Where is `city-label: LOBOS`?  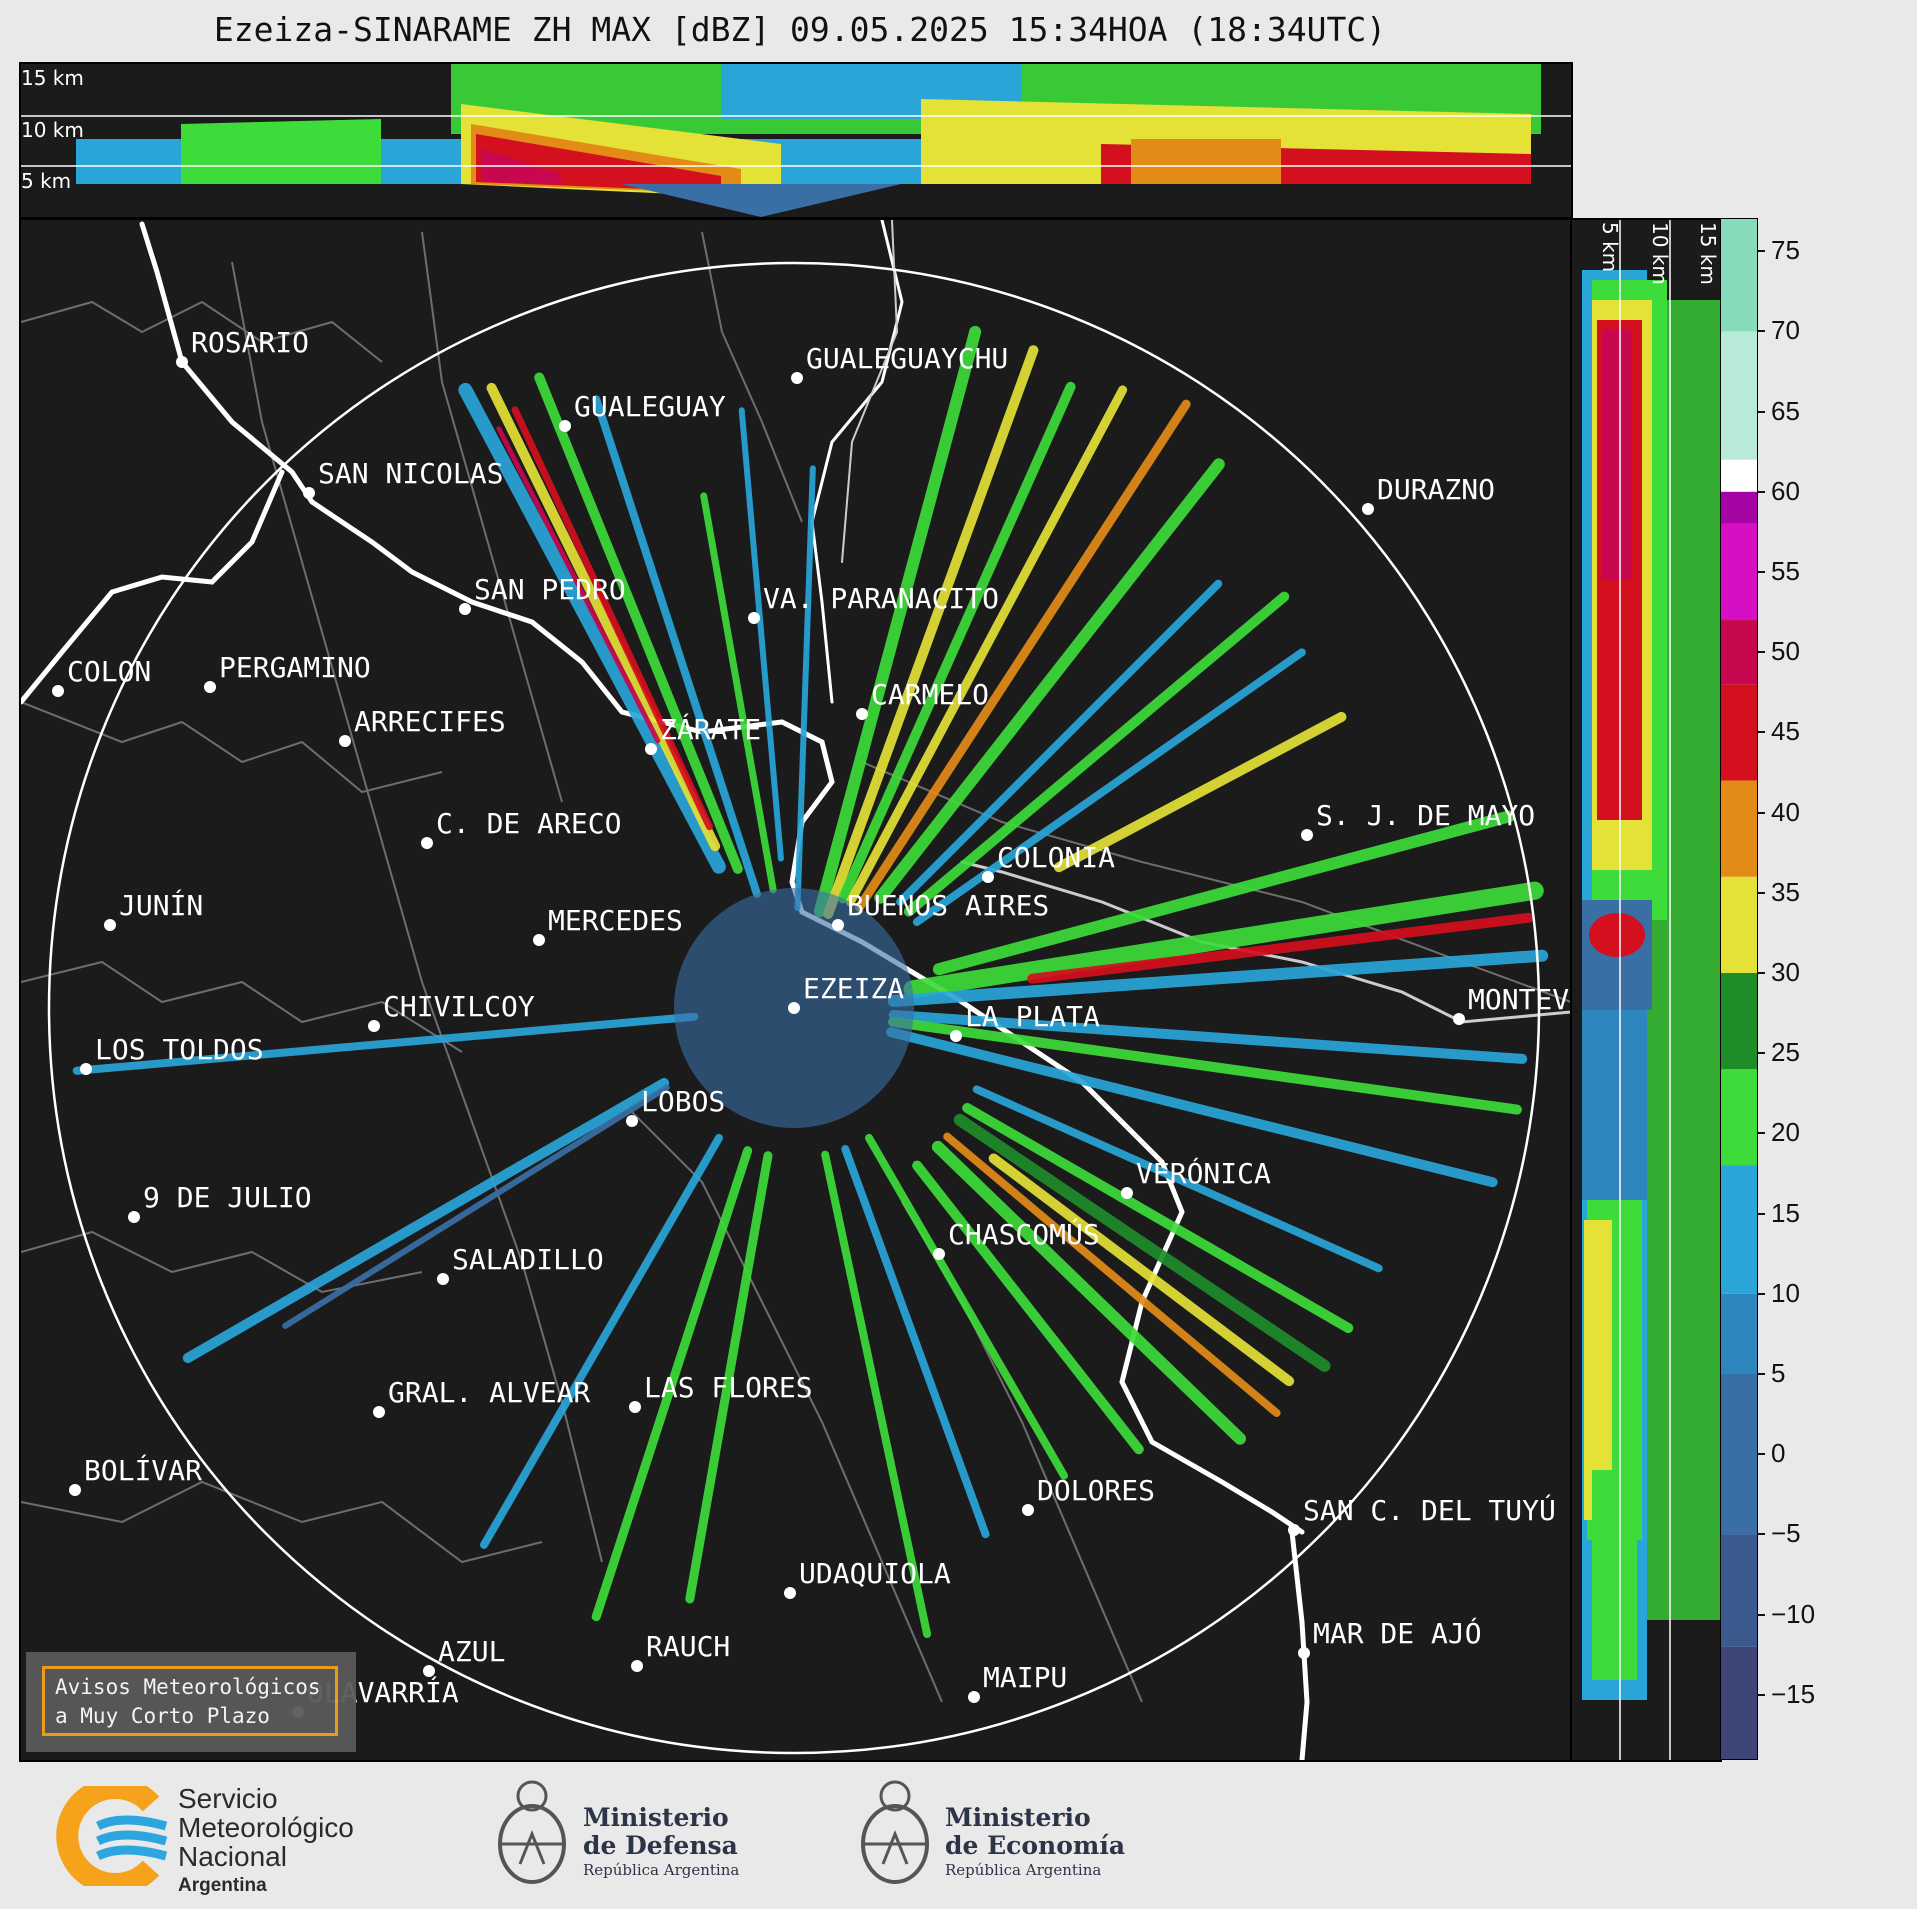
city-label: LOBOS is located at coordinates (683, 1101).